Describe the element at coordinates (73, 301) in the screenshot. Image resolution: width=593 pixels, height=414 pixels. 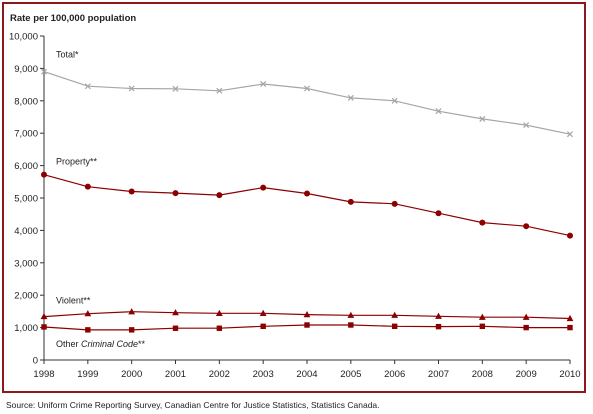
I see `series-label: Violent**` at that location.